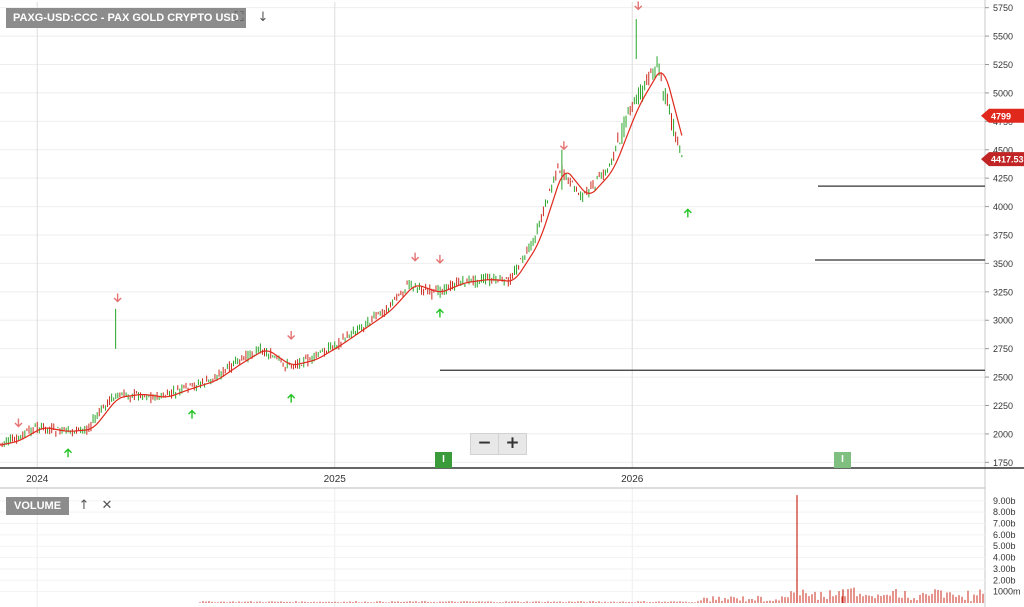  What do you see at coordinates (1003, 264) in the screenshot?
I see `y-tick-label: 3500` at bounding box center [1003, 264].